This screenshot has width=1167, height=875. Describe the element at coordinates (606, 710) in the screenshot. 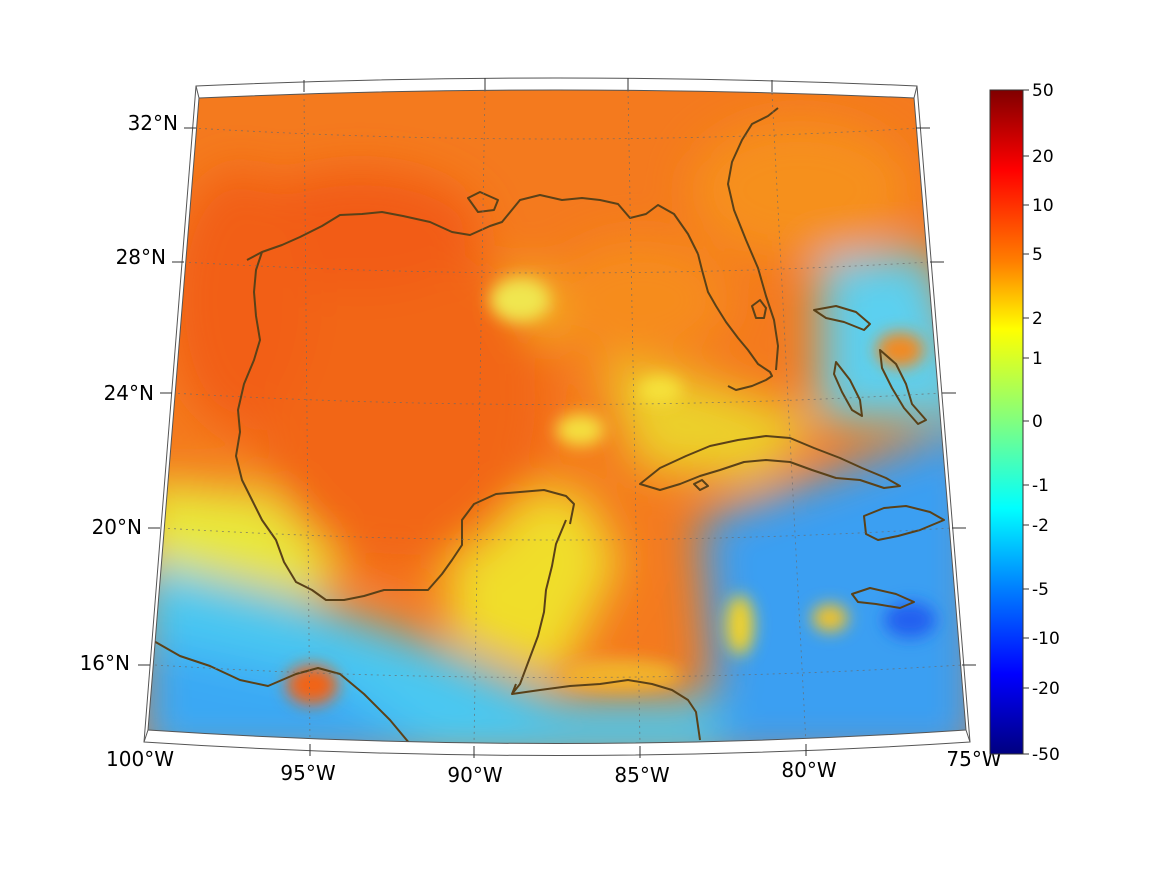

I see `central-america-caribbean` at that location.